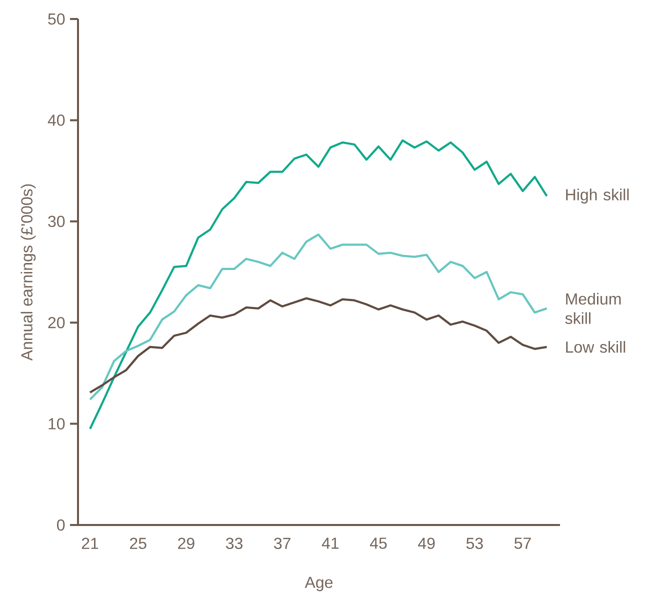 This screenshot has height=601, width=646. What do you see at coordinates (318, 584) in the screenshot?
I see `x-axis-title: Age` at bounding box center [318, 584].